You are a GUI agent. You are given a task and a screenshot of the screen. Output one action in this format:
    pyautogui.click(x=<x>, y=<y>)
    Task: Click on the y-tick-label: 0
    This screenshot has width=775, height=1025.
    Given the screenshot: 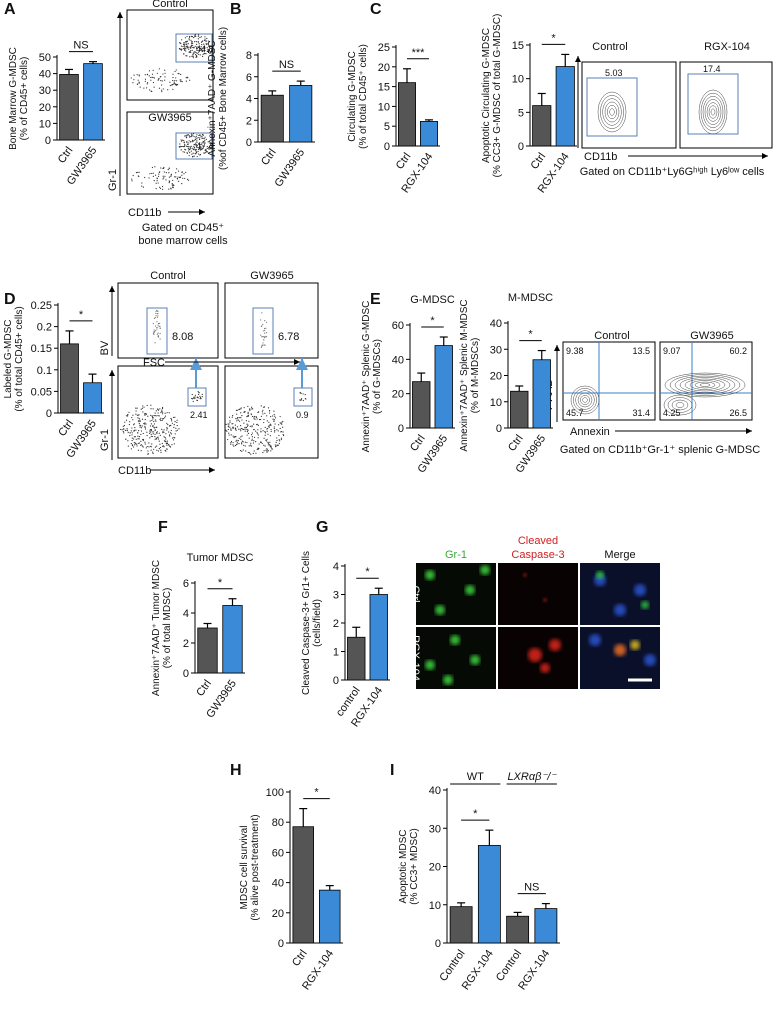 What is the action you would take?
    pyautogui.click(x=387, y=147)
    